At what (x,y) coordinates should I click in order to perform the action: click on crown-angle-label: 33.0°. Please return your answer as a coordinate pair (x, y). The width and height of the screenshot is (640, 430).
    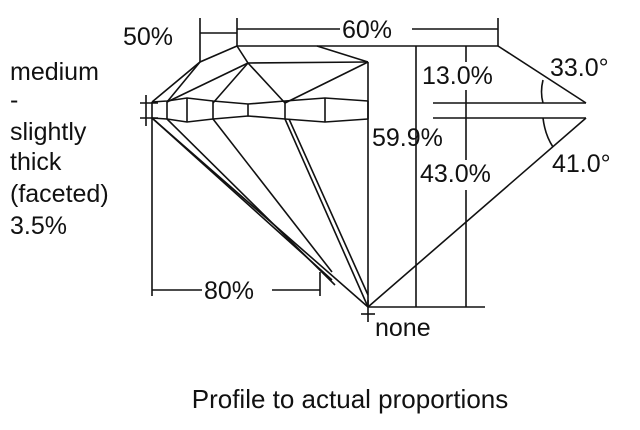
    Looking at the image, I should click on (579, 68).